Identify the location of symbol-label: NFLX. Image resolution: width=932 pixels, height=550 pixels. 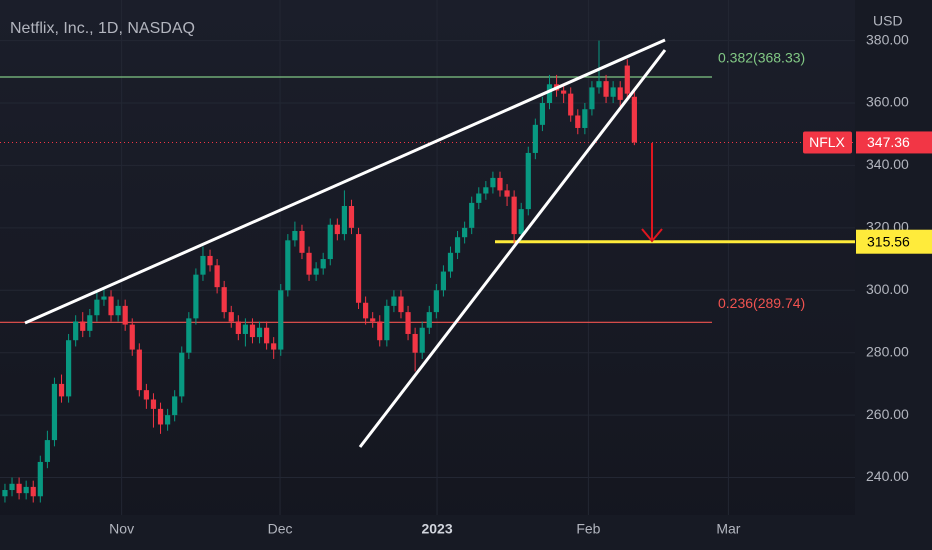
(827, 142).